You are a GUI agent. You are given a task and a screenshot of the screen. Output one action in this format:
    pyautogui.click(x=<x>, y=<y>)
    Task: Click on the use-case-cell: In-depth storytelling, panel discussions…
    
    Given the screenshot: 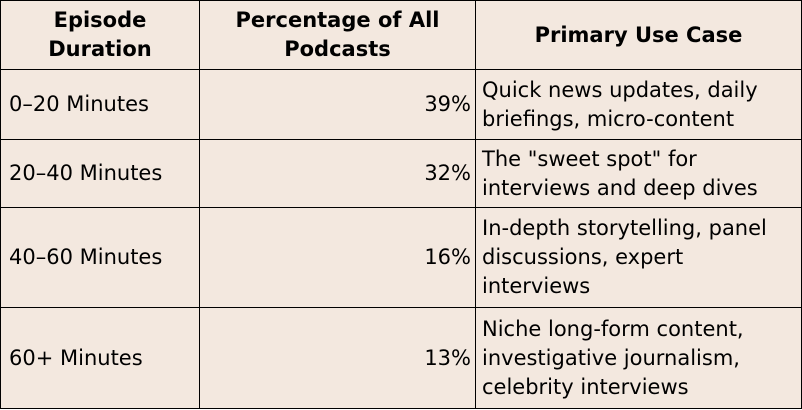 What is the action you would take?
    pyautogui.click(x=638, y=257)
    